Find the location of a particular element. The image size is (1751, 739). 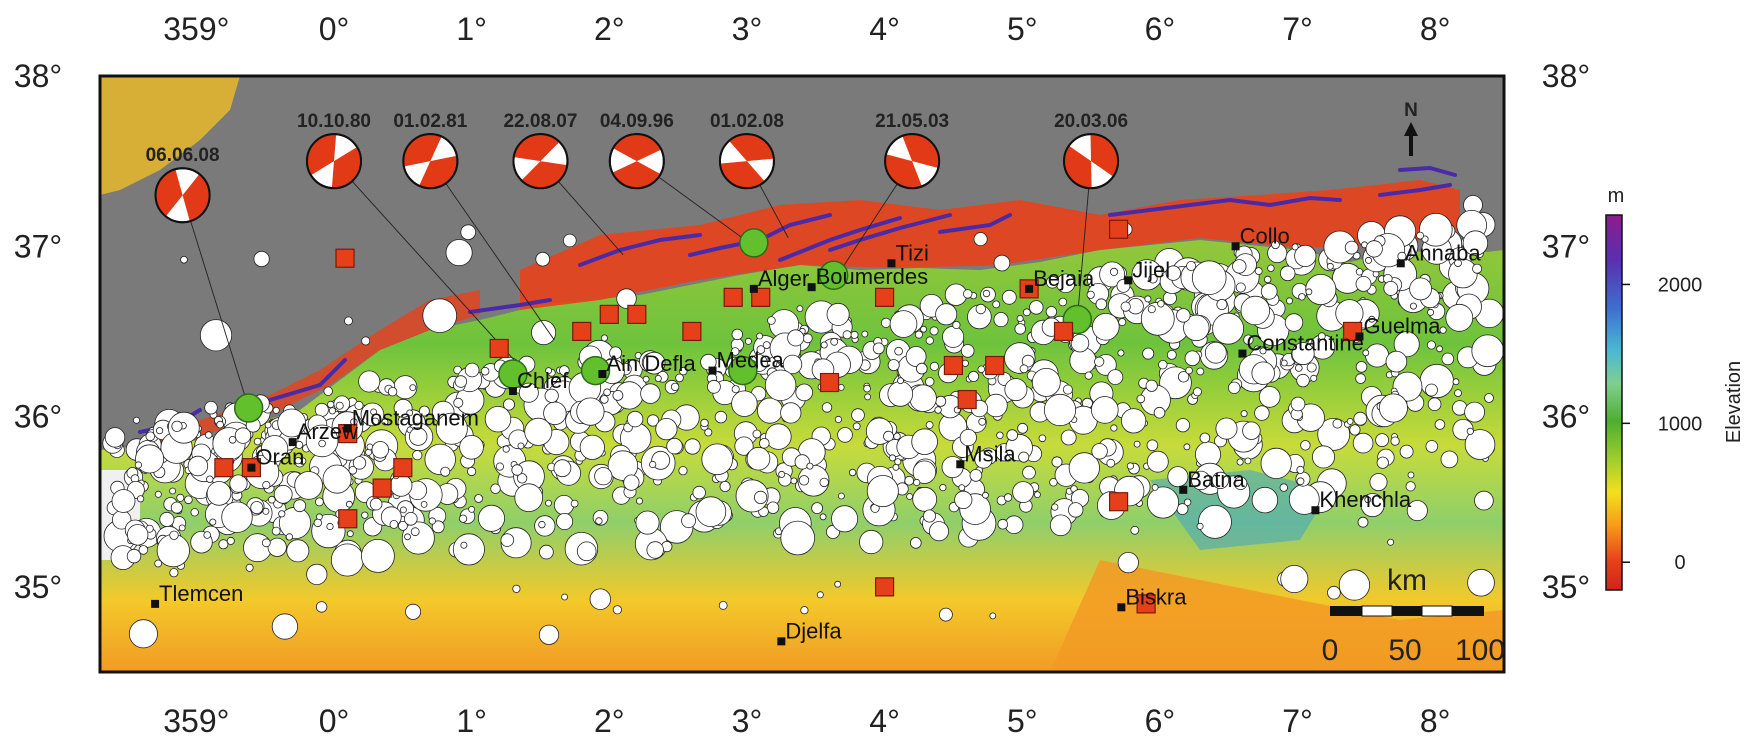

beachball-rim is located at coordinates (182, 195).